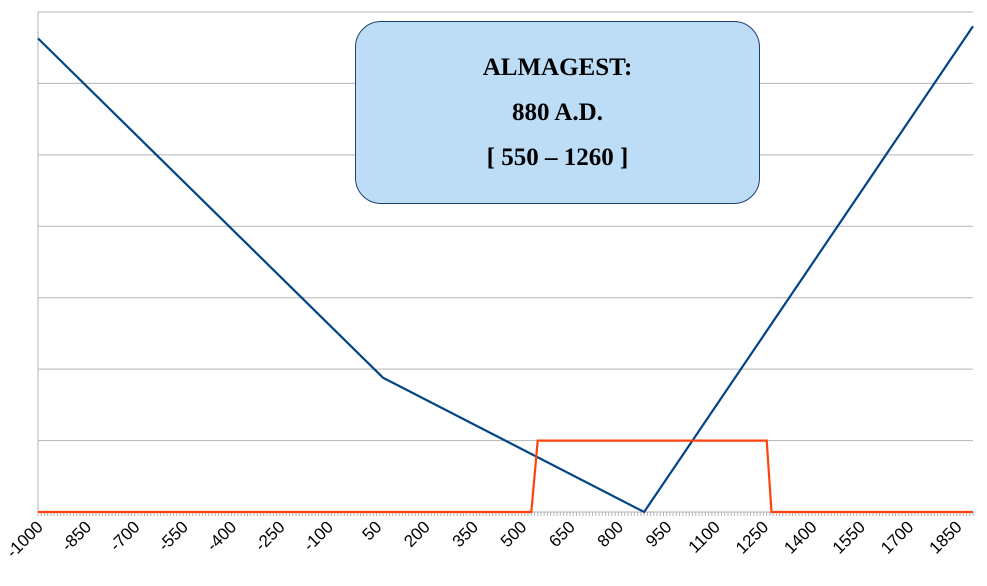 This screenshot has height=586, width=987. What do you see at coordinates (557, 157) in the screenshot?
I see `info-box-interval: [ 550 – 1260 ]` at bounding box center [557, 157].